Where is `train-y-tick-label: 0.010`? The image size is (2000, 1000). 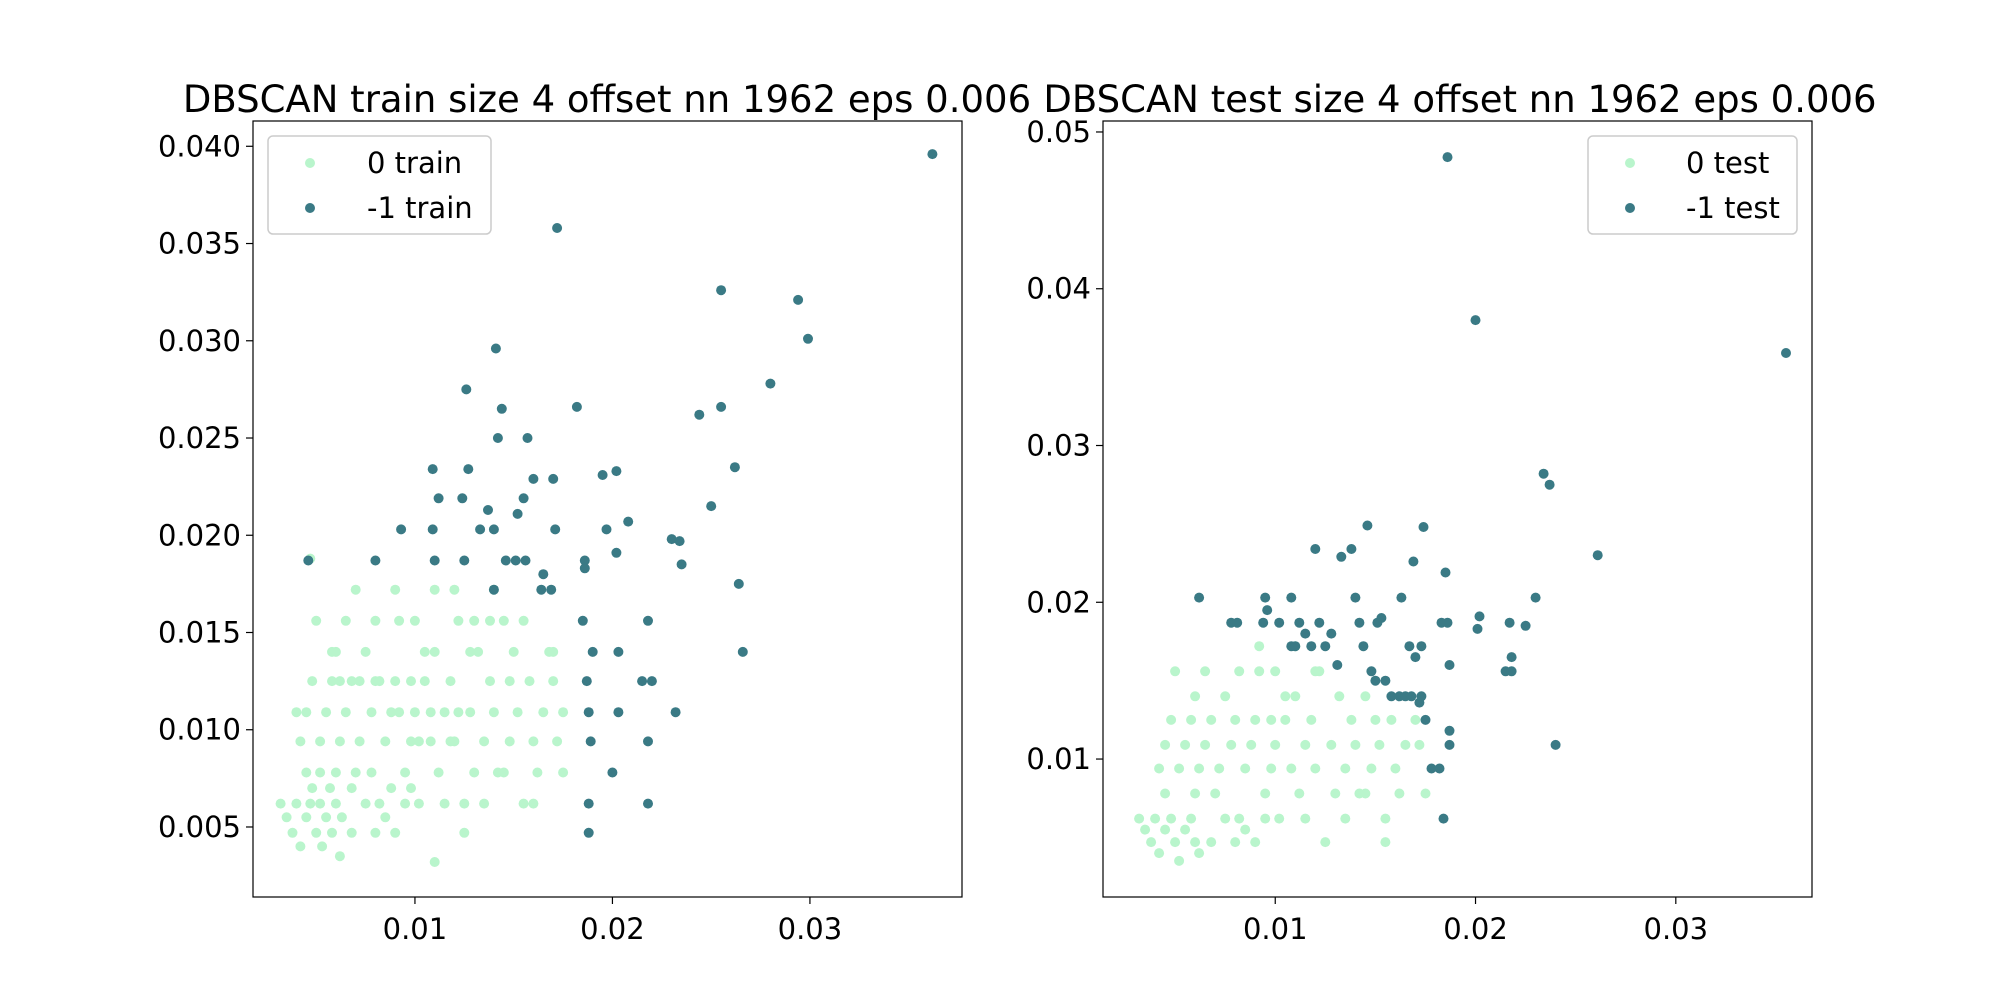
train-y-tick-label: 0.010 is located at coordinates (199, 730).